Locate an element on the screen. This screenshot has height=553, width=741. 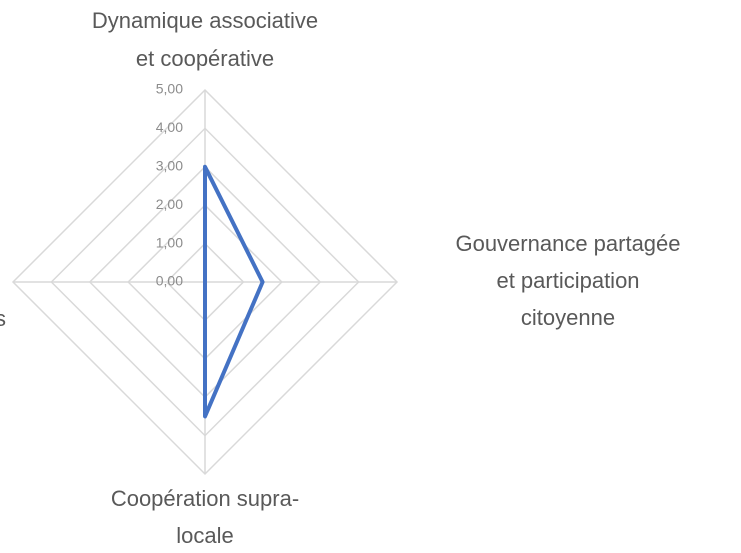
category-label: Coopération supra-locale is located at coordinates (205, 517).